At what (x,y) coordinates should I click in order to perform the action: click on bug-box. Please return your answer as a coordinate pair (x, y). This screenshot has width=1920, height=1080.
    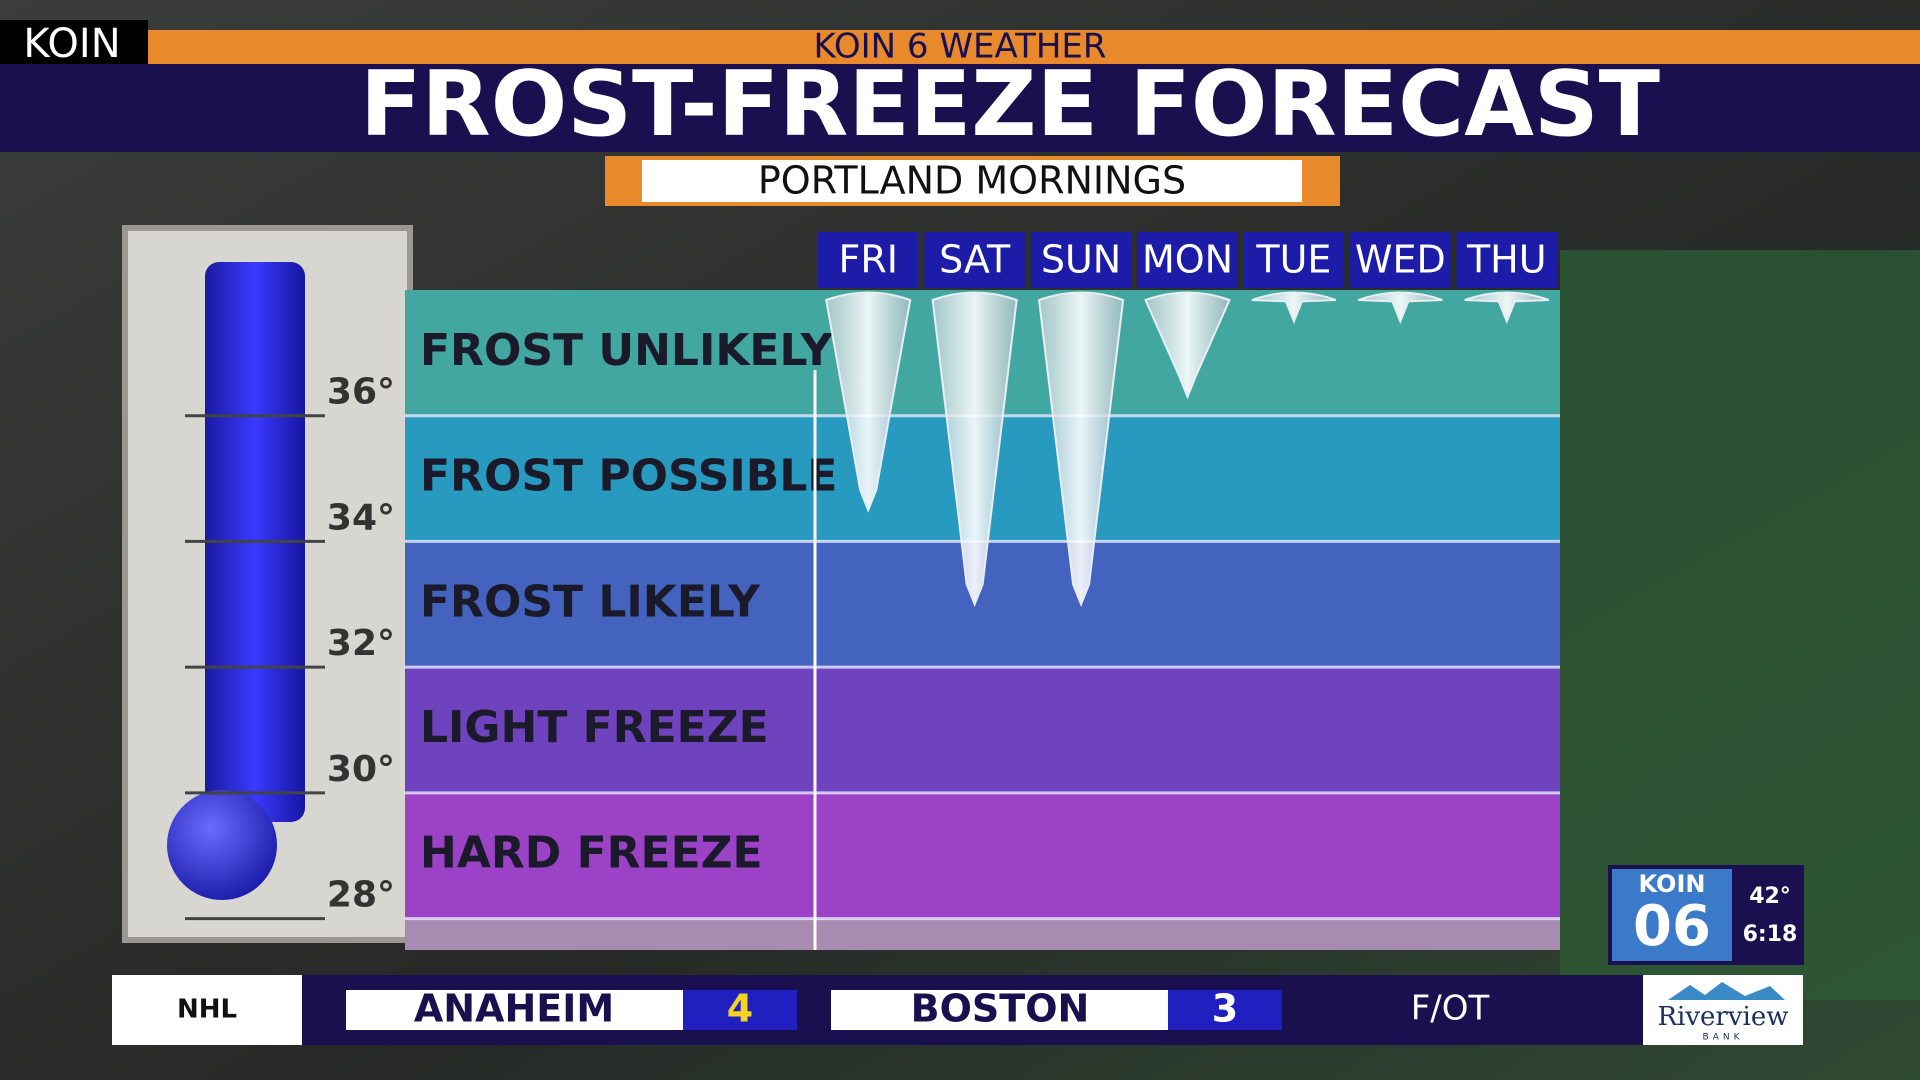
    Looking at the image, I should click on (74, 45).